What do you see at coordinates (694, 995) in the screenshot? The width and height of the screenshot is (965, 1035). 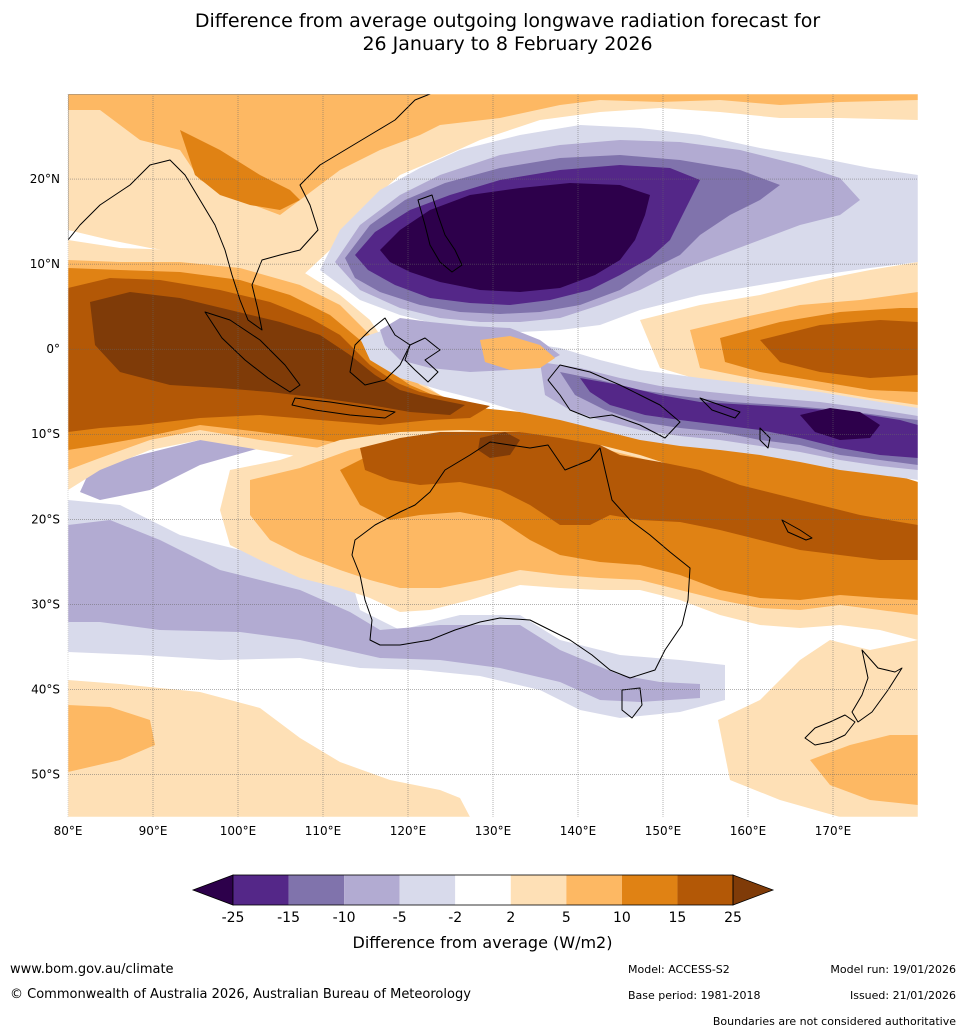 I see `base-period: Base period: 1981-2018` at bounding box center [694, 995].